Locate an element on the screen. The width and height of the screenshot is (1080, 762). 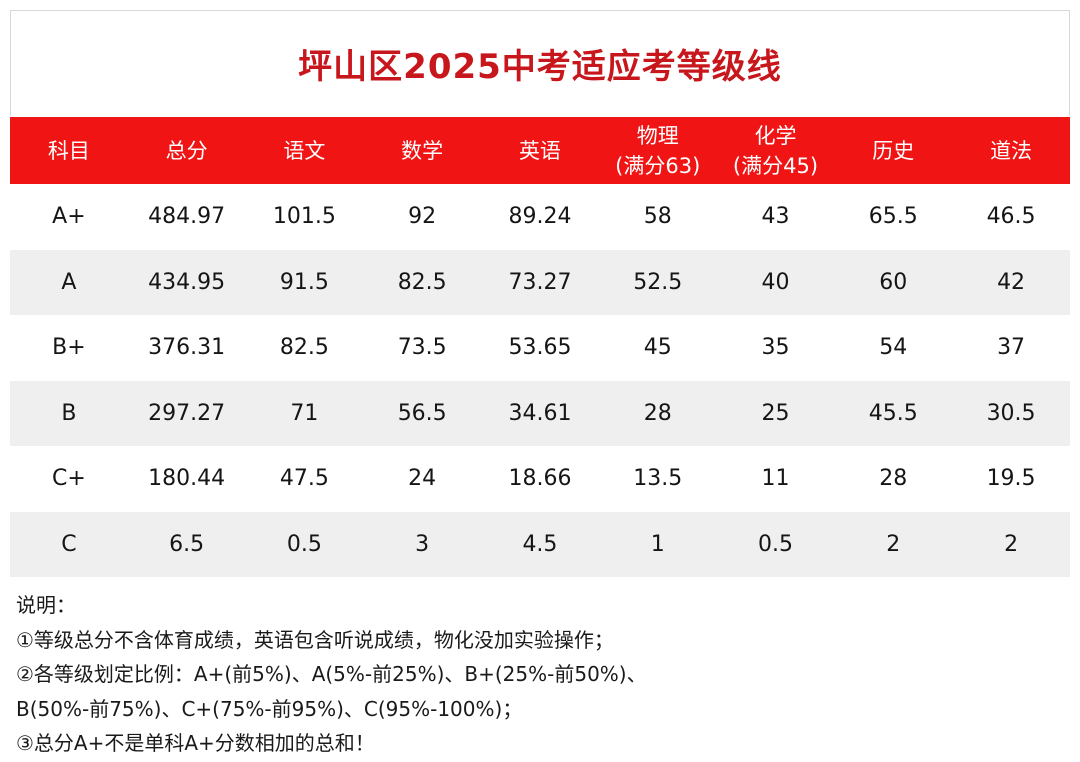
score-cell: 4.5 is located at coordinates (540, 544).